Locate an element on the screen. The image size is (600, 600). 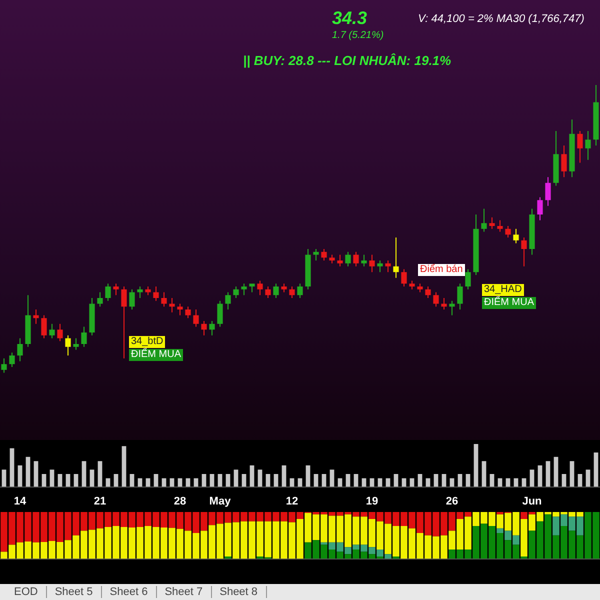
text: EOD is located at coordinates (26, 592).